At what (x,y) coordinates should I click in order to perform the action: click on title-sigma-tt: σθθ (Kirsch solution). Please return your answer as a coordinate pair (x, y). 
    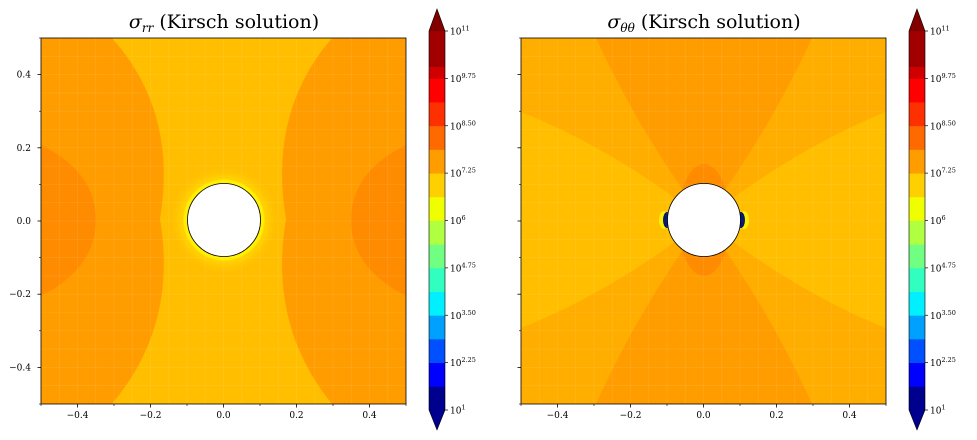
    Looking at the image, I should click on (703, 23).